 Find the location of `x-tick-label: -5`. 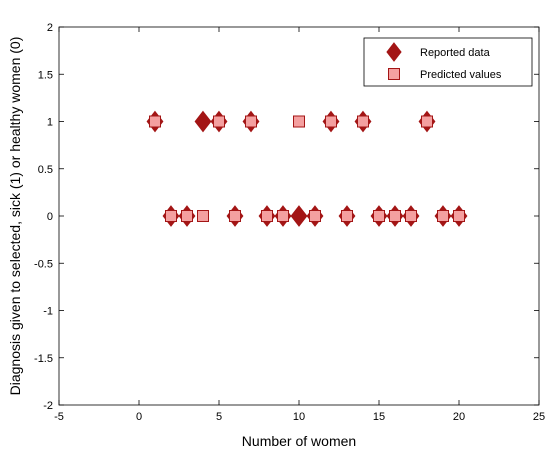

x-tick-label: -5 is located at coordinates (59, 417).